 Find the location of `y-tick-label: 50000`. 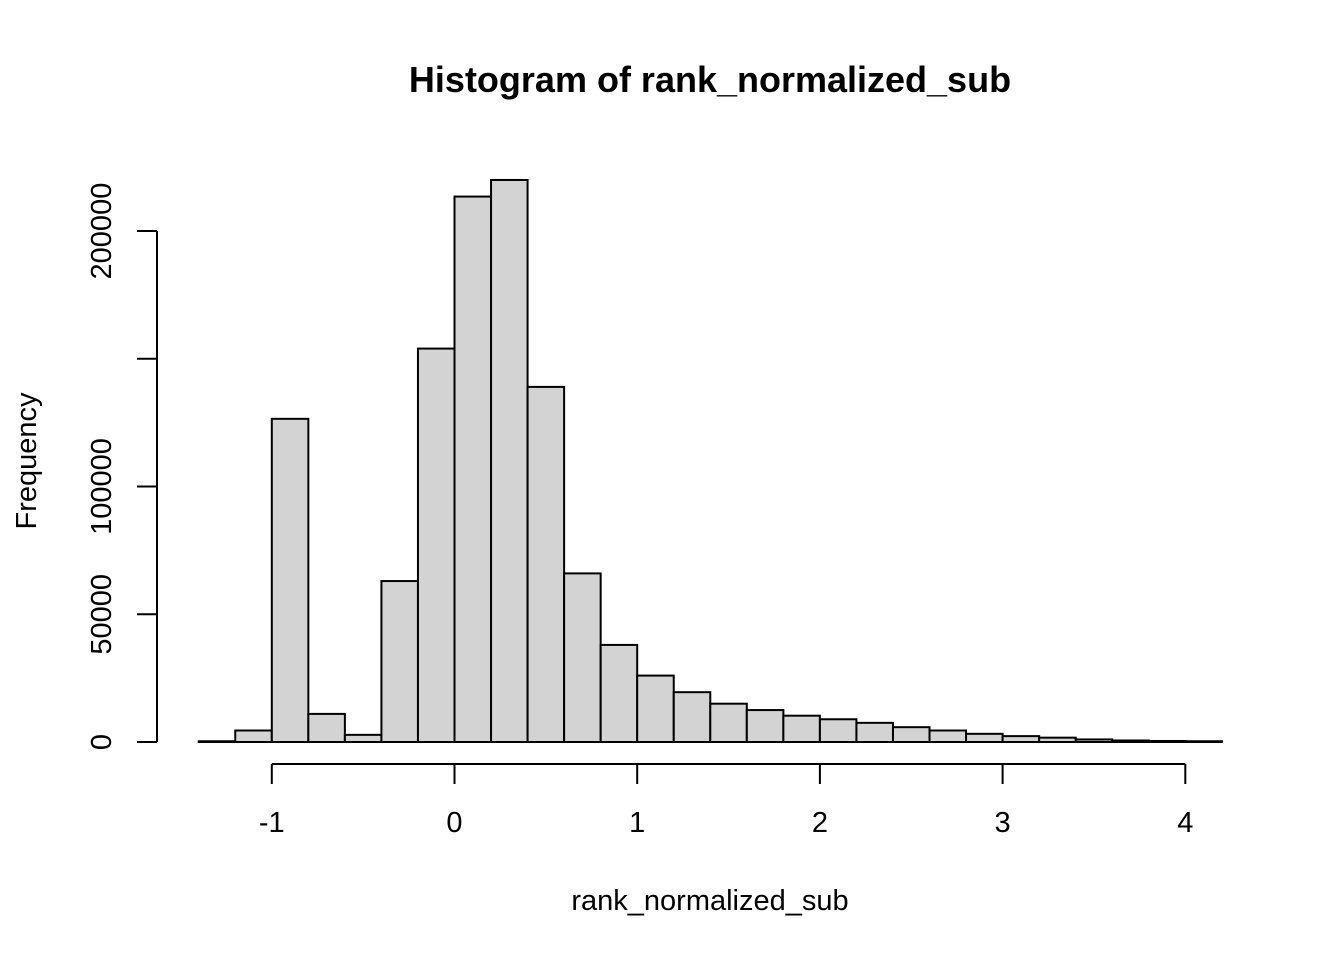

y-tick-label: 50000 is located at coordinates (102, 614).